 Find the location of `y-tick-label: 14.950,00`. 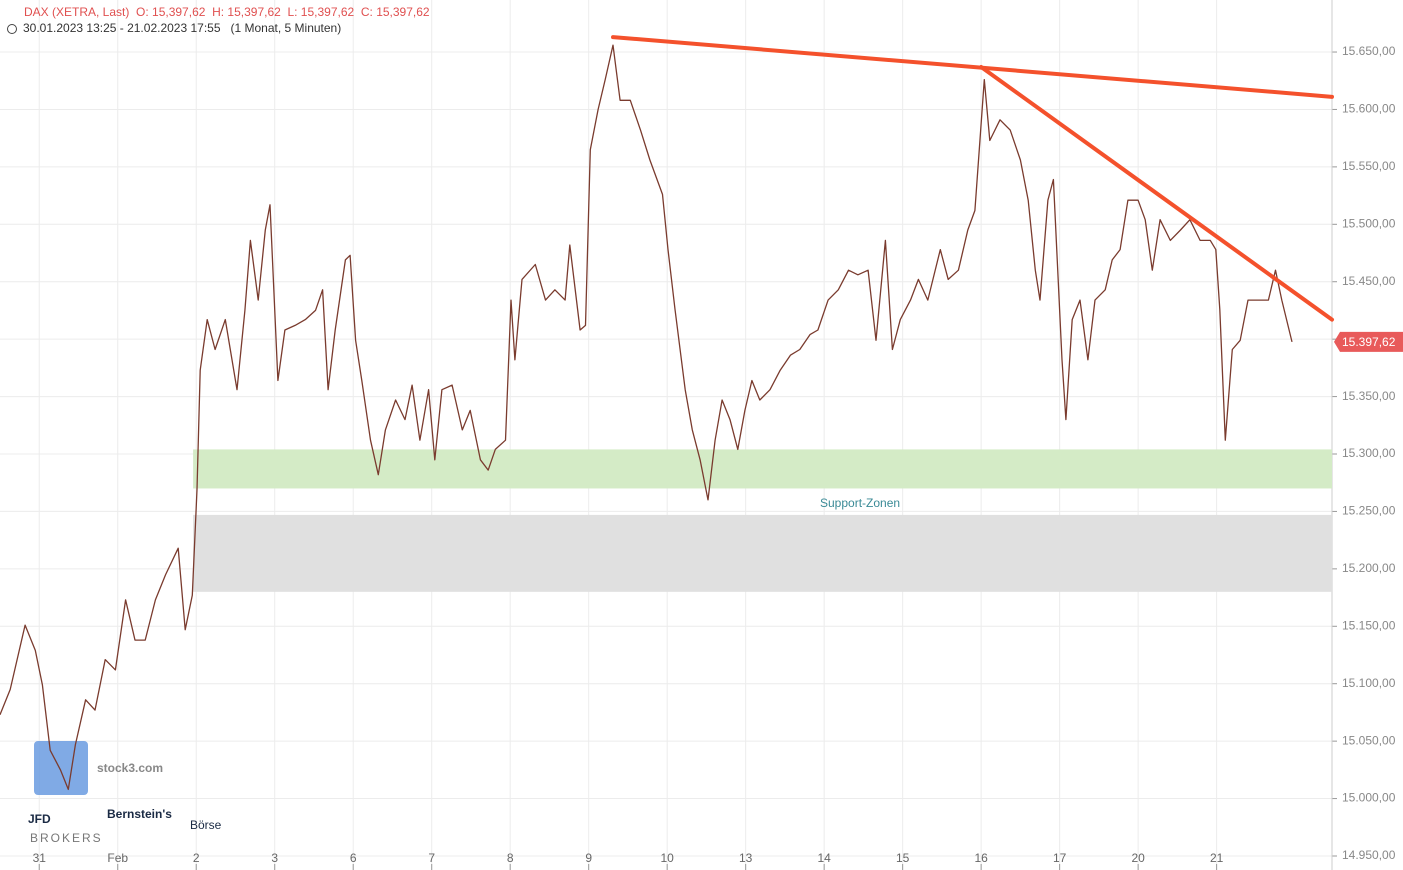

y-tick-label: 14.950,00 is located at coordinates (1369, 855).